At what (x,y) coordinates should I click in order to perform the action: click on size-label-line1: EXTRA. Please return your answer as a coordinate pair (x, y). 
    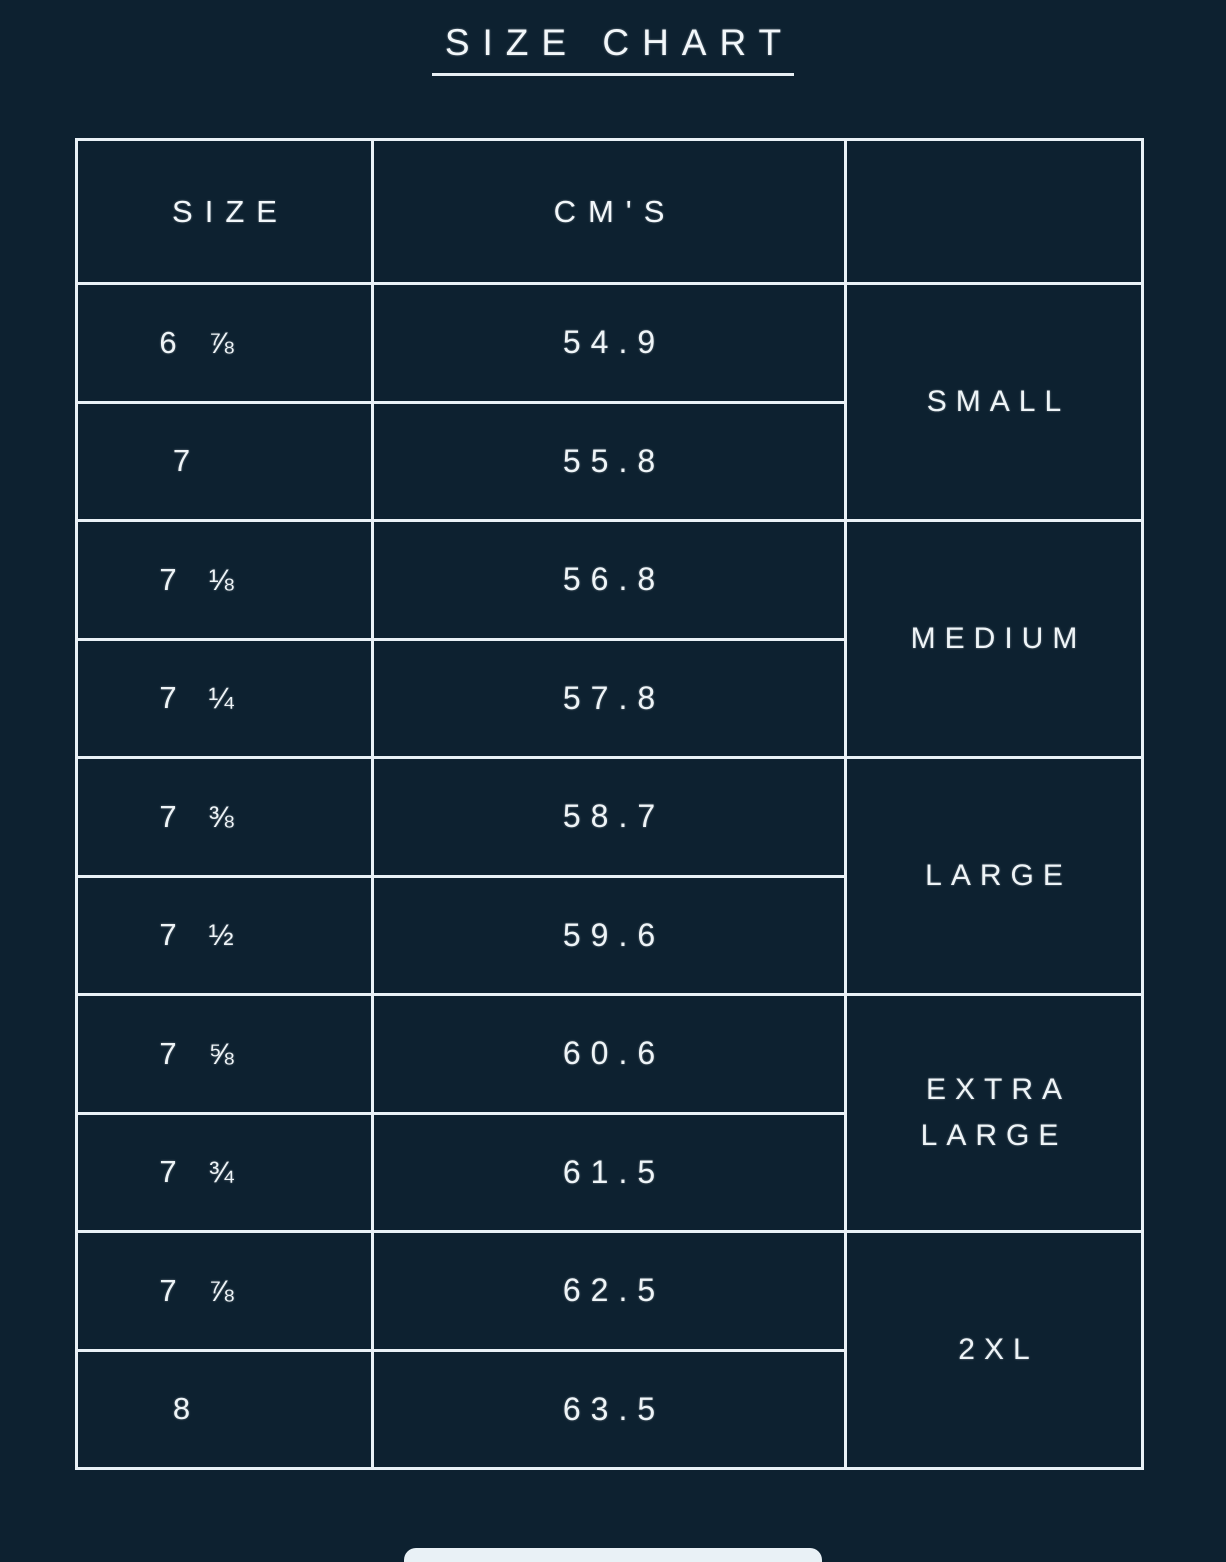
    Looking at the image, I should click on (998, 1089).